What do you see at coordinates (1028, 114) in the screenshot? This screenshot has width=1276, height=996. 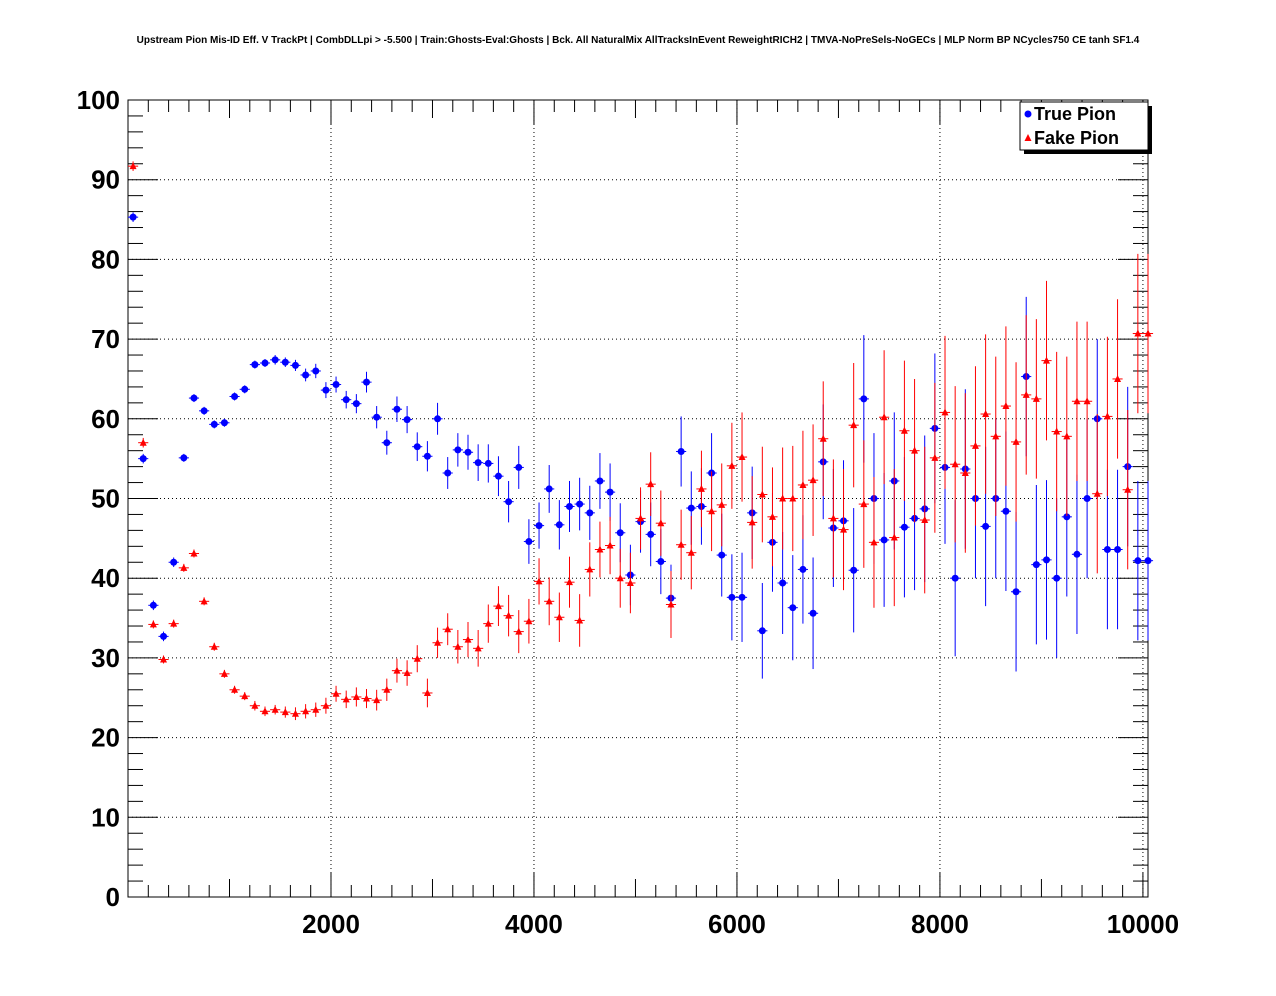 I see `legend-marker-circle` at bounding box center [1028, 114].